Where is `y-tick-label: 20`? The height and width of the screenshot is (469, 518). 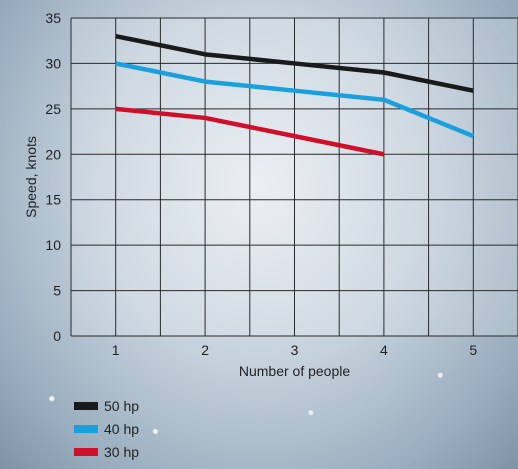
y-tick-label: 20 is located at coordinates (53, 154).